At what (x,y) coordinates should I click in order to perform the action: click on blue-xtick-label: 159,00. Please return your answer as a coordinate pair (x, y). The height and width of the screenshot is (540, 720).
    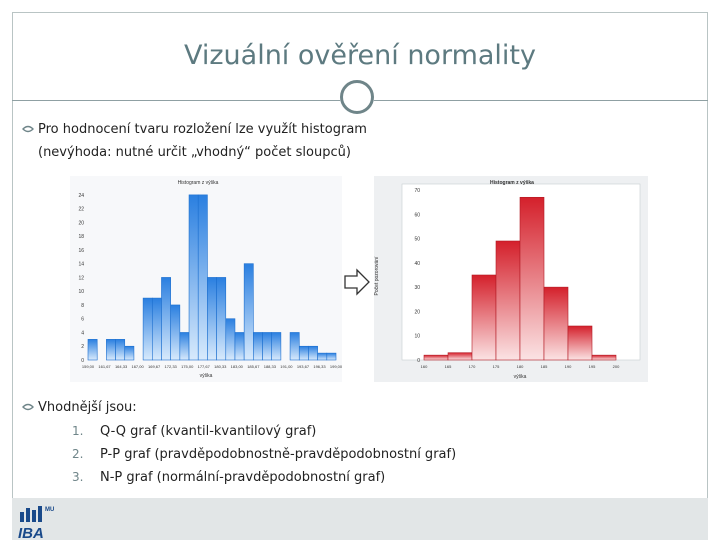
    Looking at the image, I should click on (88, 366).